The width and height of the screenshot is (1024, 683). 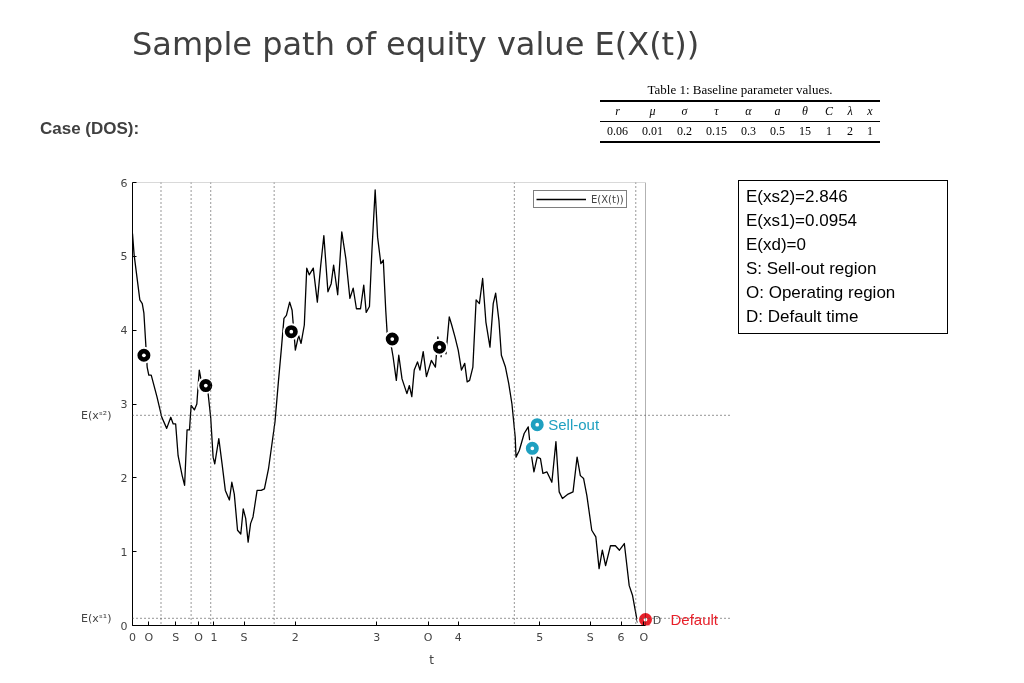 What do you see at coordinates (652, 111) in the screenshot?
I see `text: μ` at bounding box center [652, 111].